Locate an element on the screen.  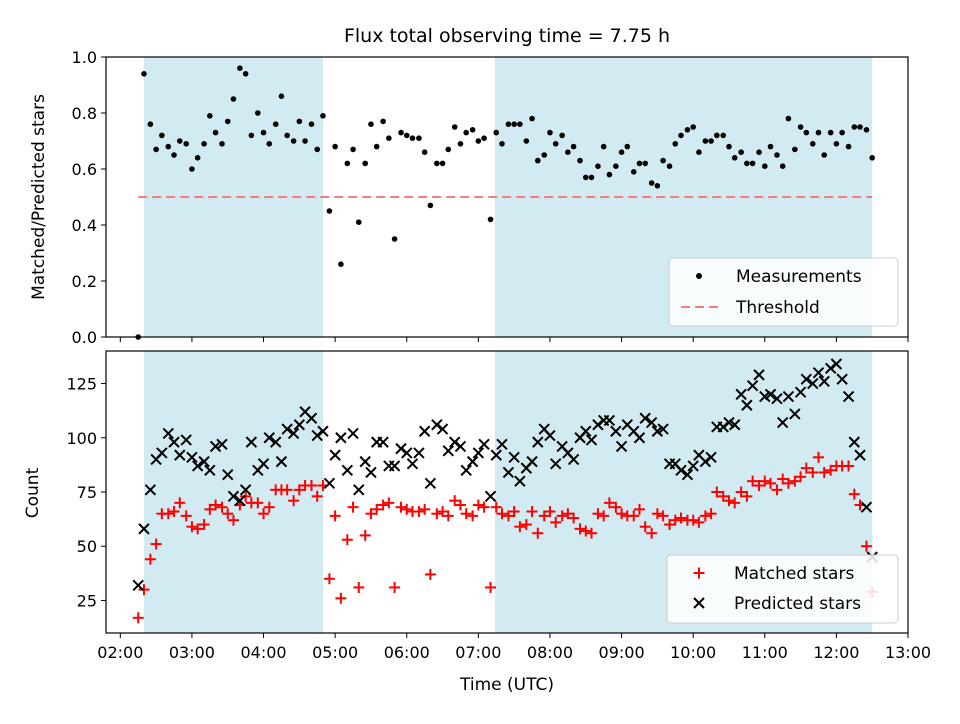
count-ytick-label: 75 is located at coordinates (87, 492).